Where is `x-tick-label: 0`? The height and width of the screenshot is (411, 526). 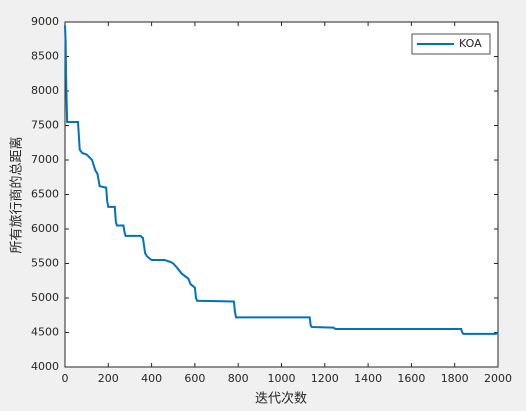 x-tick-label: 0 is located at coordinates (65, 378).